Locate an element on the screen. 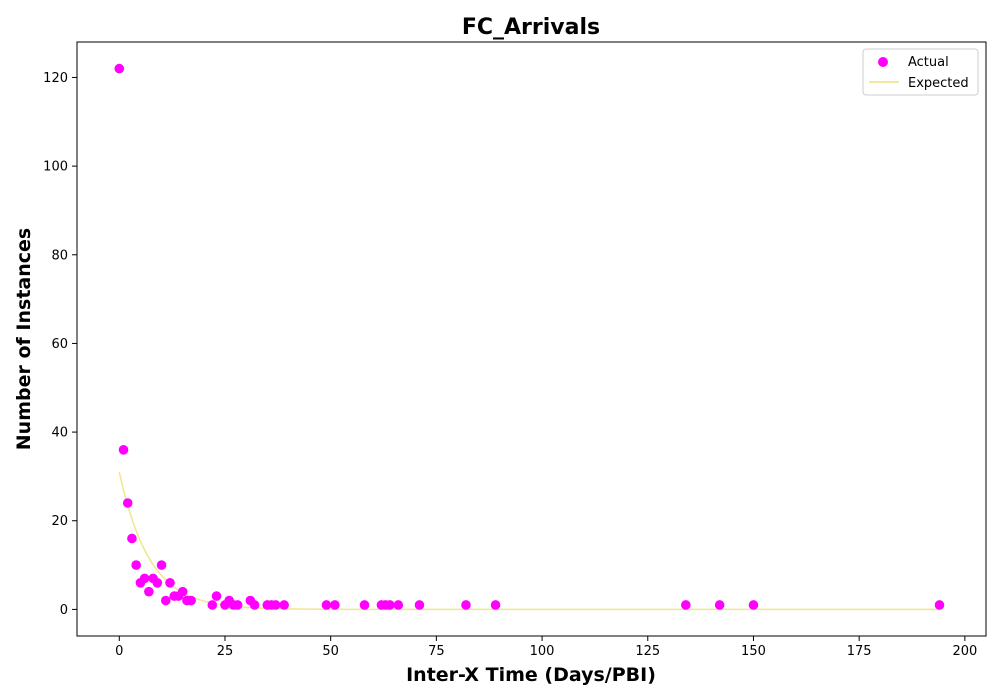 The height and width of the screenshot is (700, 1000). legend: Actual Expected is located at coordinates (920, 72).